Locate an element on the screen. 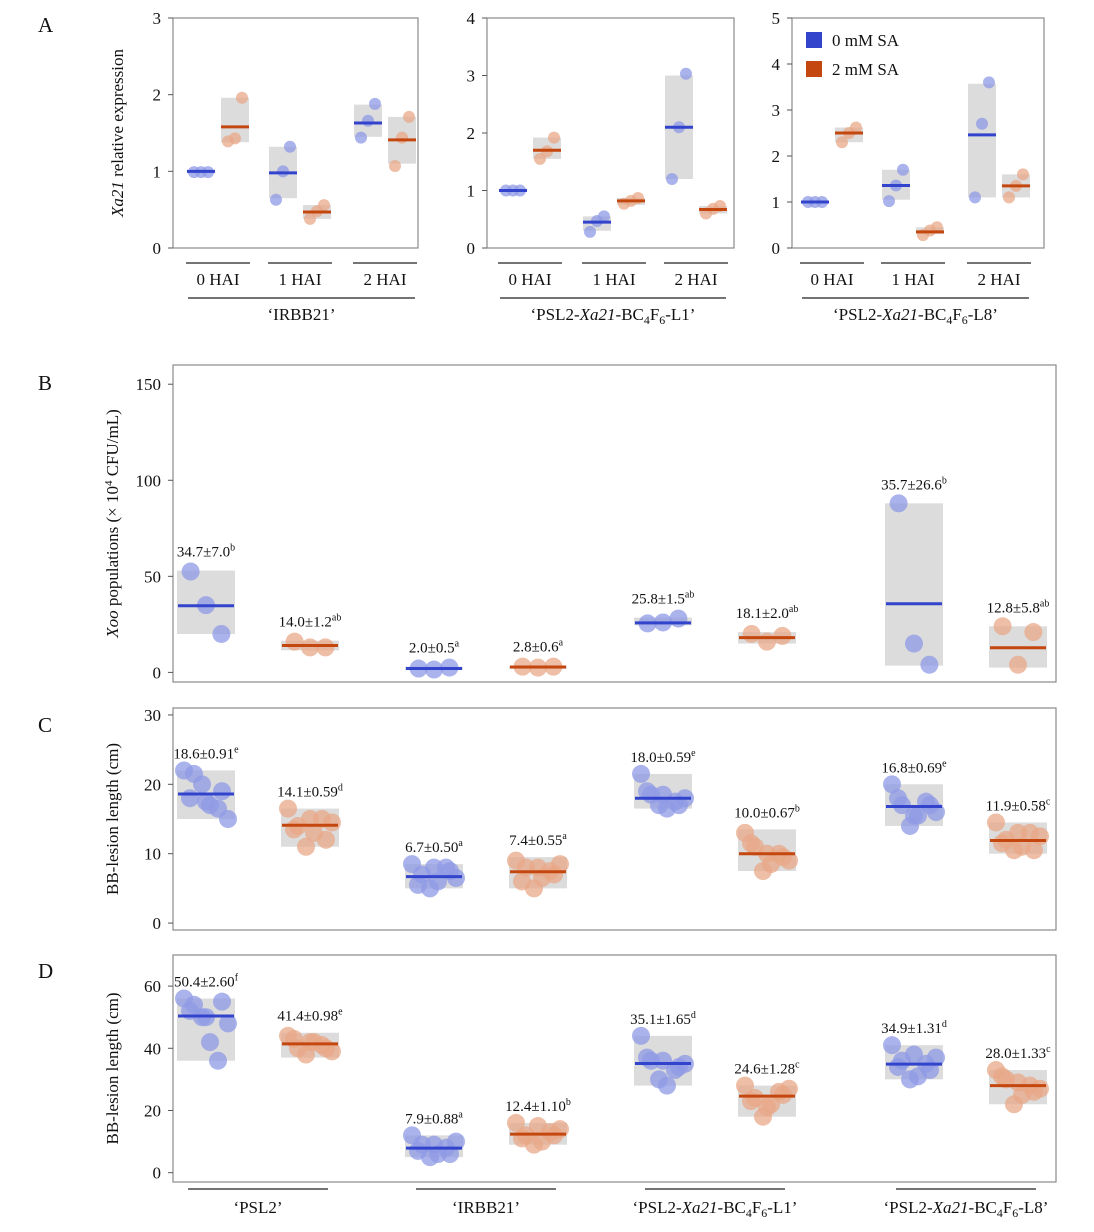  y-tick-label: 4 is located at coordinates (471, 18).